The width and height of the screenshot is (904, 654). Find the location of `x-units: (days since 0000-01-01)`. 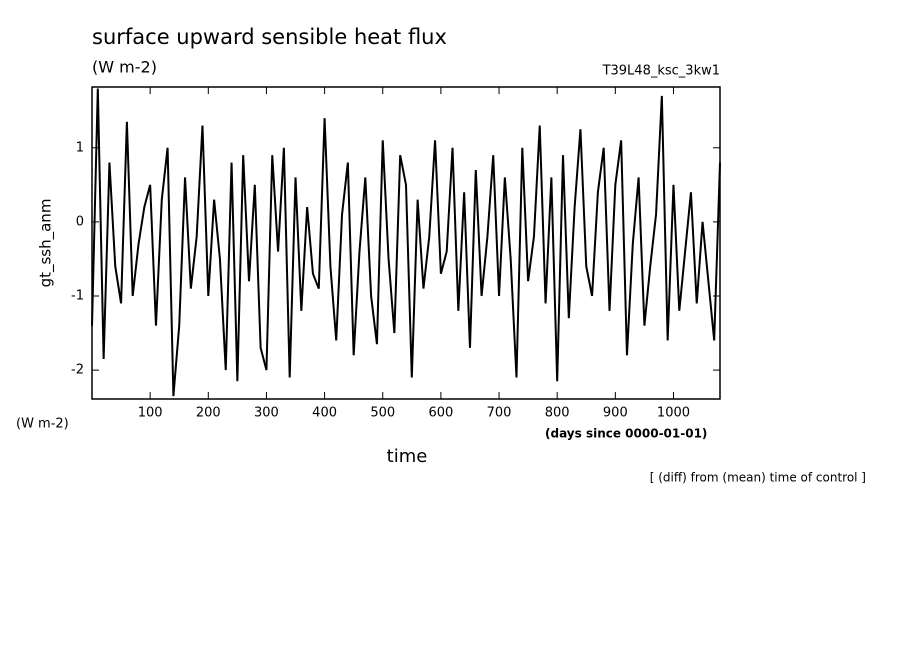

x-units: (days since 0000-01-01) is located at coordinates (626, 434).